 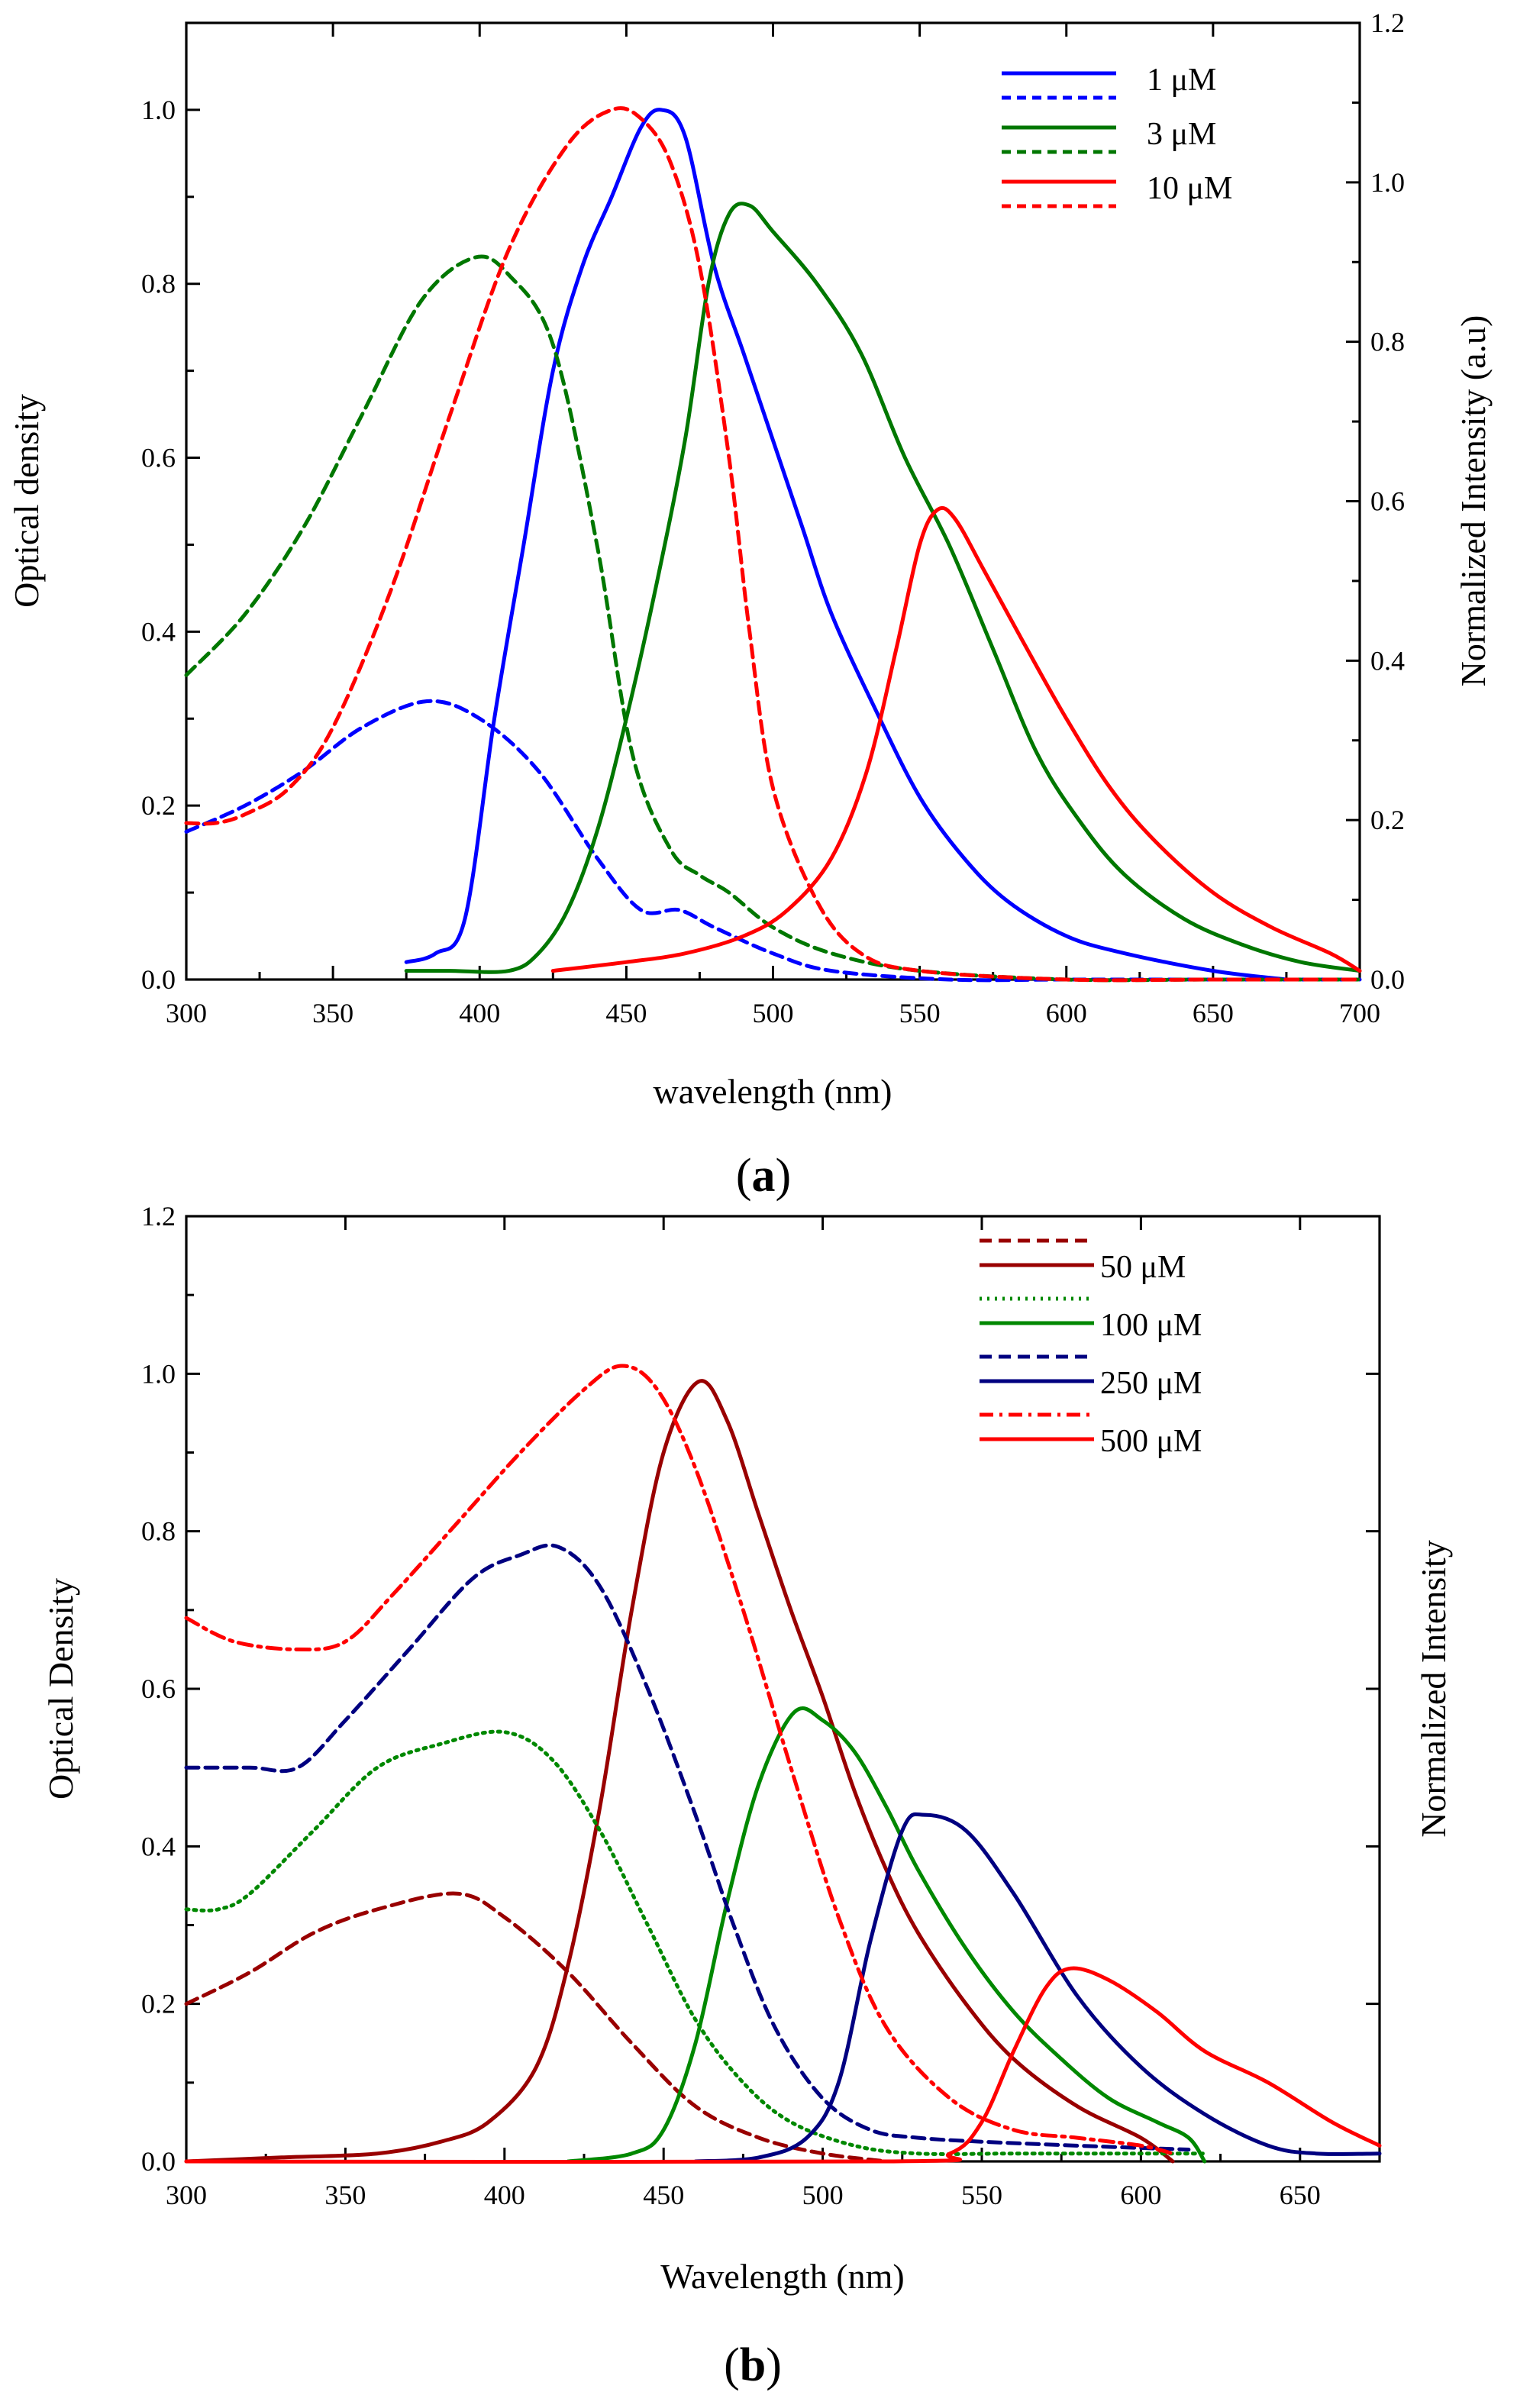 What do you see at coordinates (332, 1013) in the screenshot?
I see `panel-a-x-tick-label-1: 350` at bounding box center [332, 1013].